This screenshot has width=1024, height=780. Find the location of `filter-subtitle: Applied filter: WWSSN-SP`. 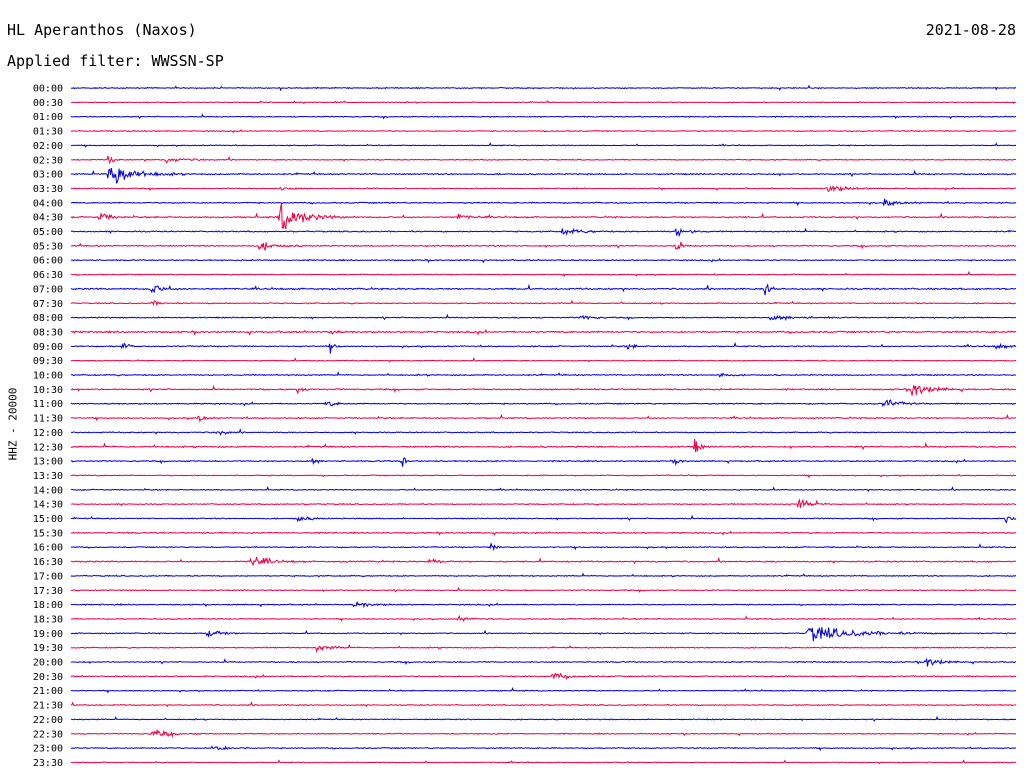

filter-subtitle: Applied filter: WWSSN-SP is located at coordinates (115, 61).